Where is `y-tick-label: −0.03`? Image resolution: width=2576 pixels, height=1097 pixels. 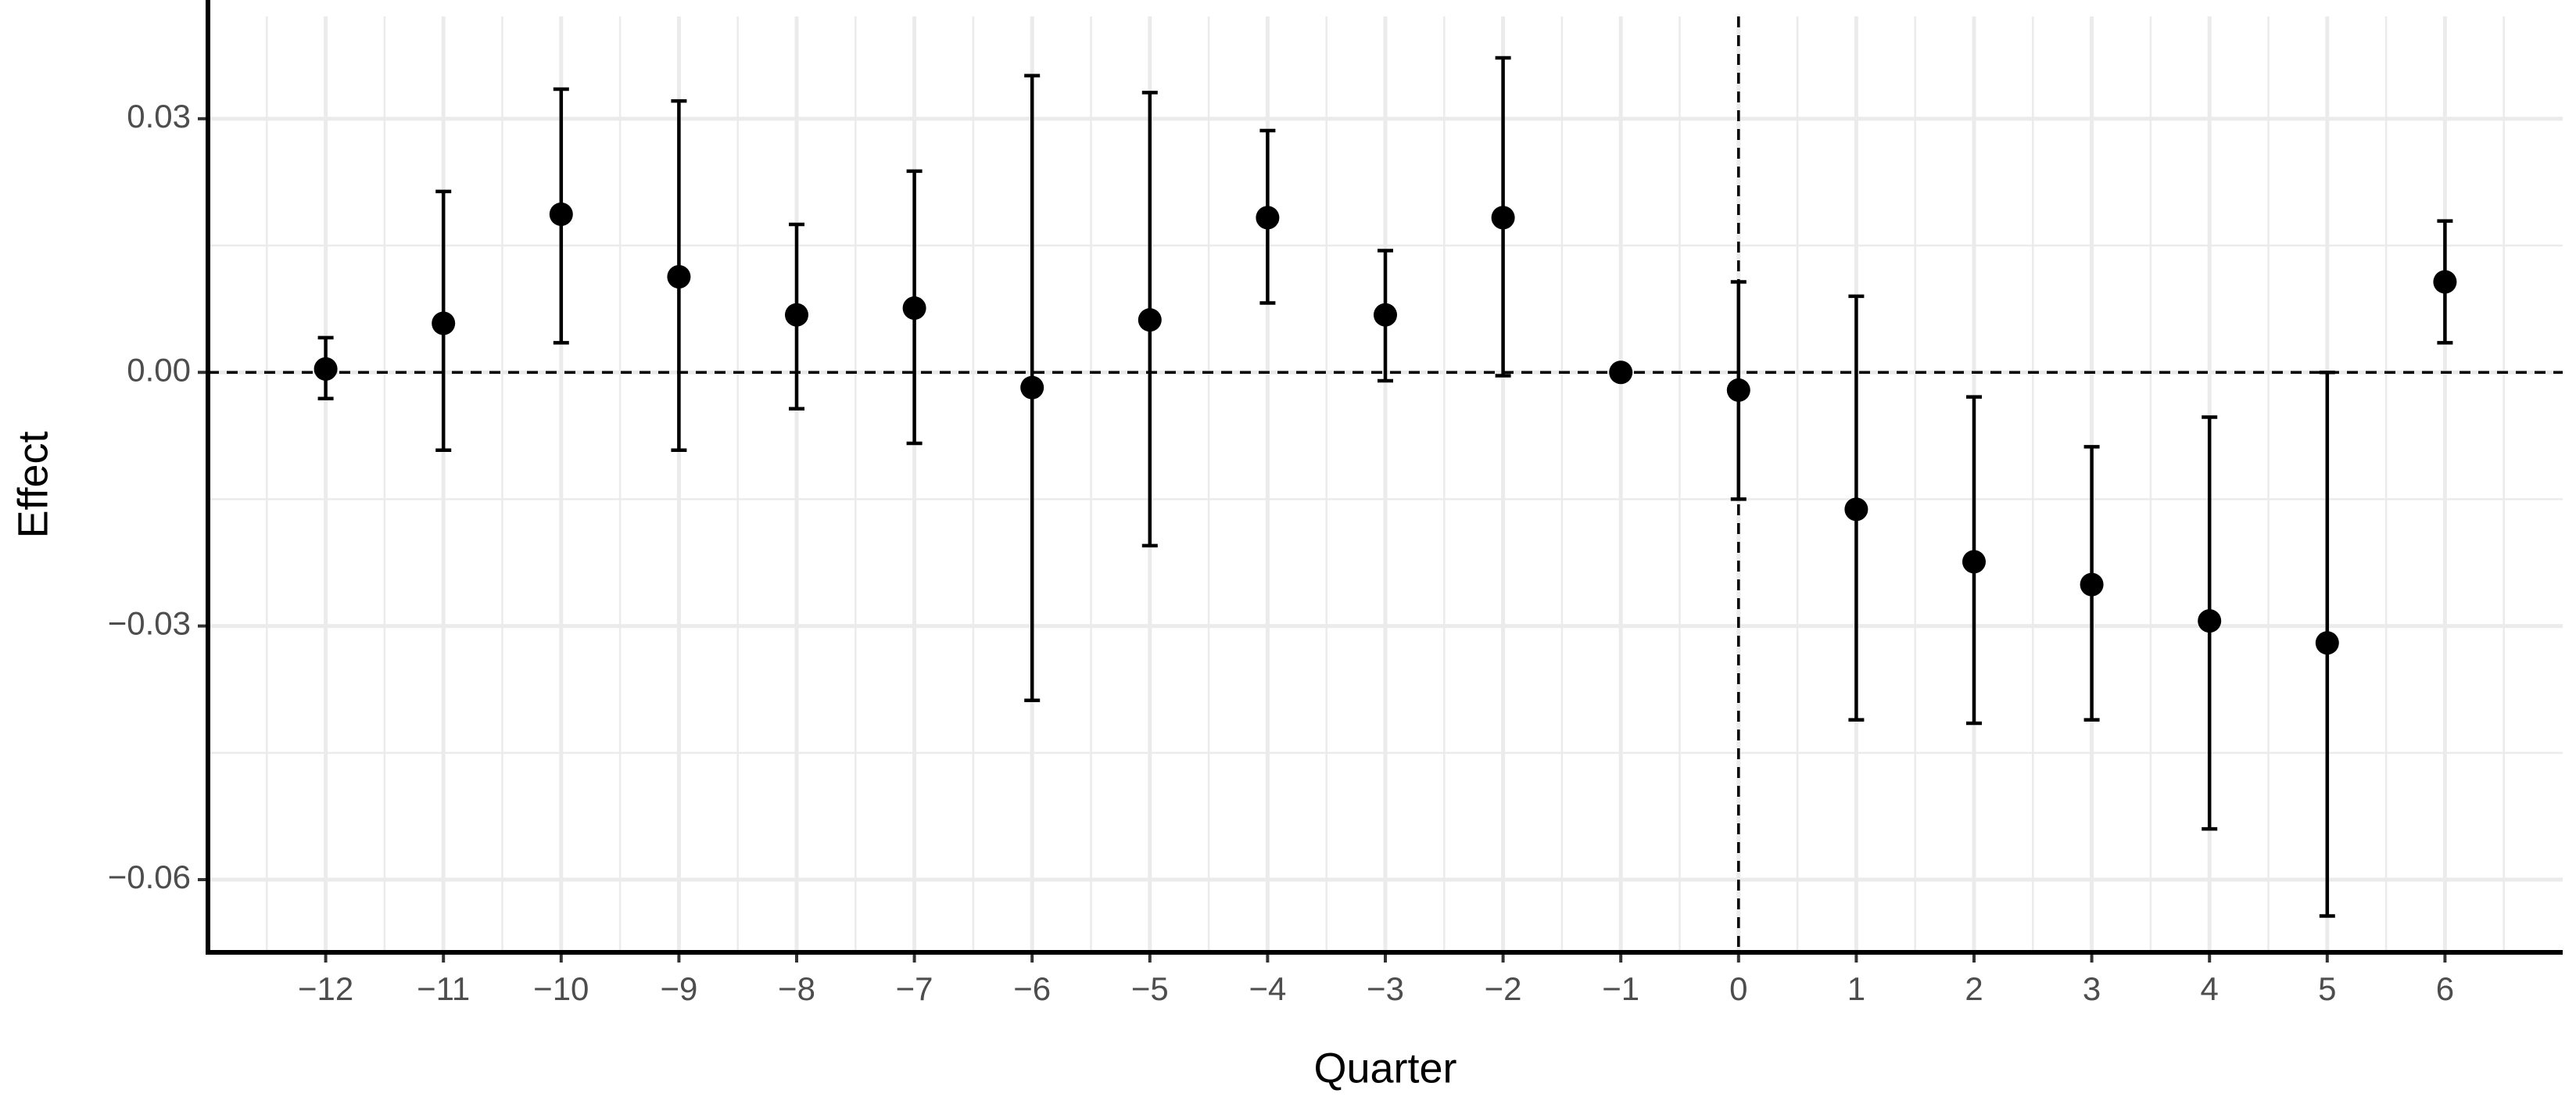
y-tick-label: −0.03 is located at coordinates (149, 623).